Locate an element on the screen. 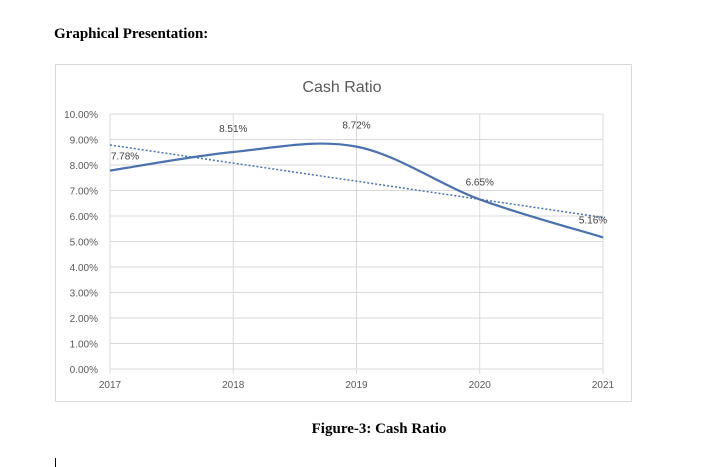 This screenshot has height=467, width=723. text-cursor is located at coordinates (55, 462).